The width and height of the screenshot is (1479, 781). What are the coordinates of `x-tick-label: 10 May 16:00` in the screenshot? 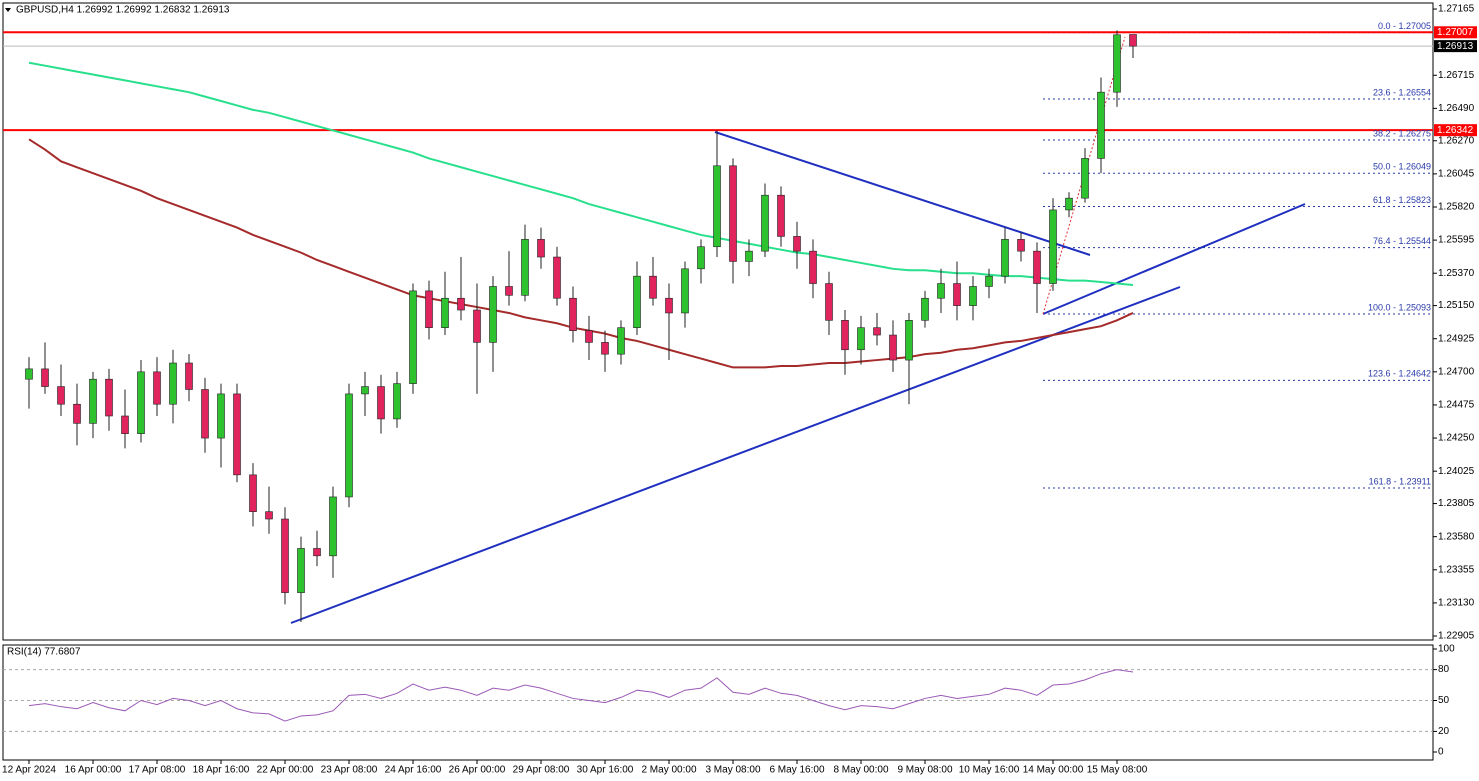 It's located at (989, 770).